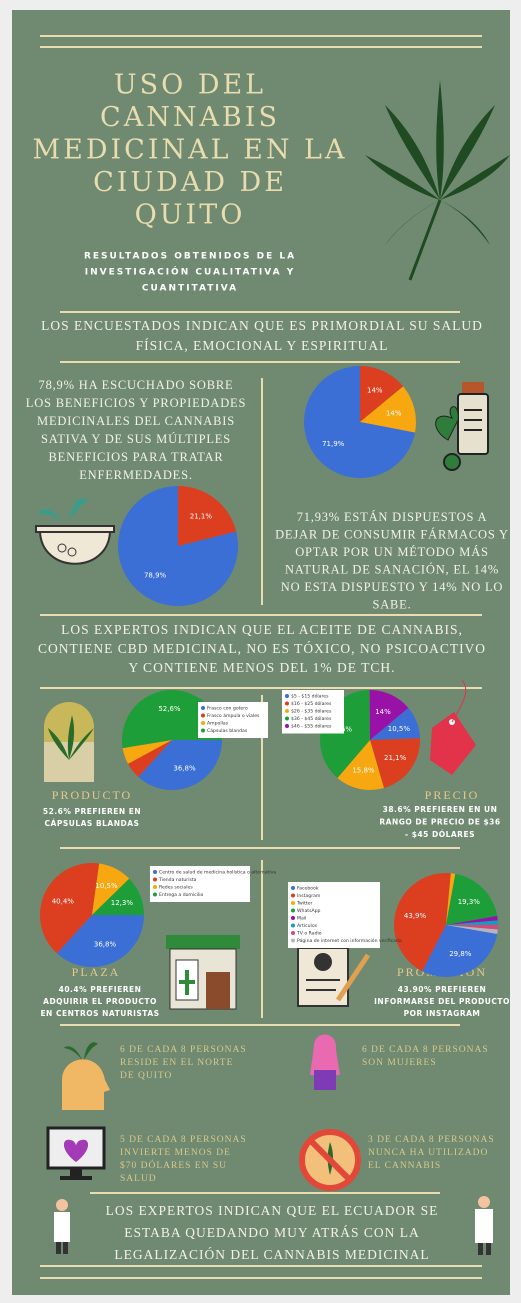 This screenshot has height=1303, width=521. I want to click on stat-line: SON MUJERES, so click(399, 1063).